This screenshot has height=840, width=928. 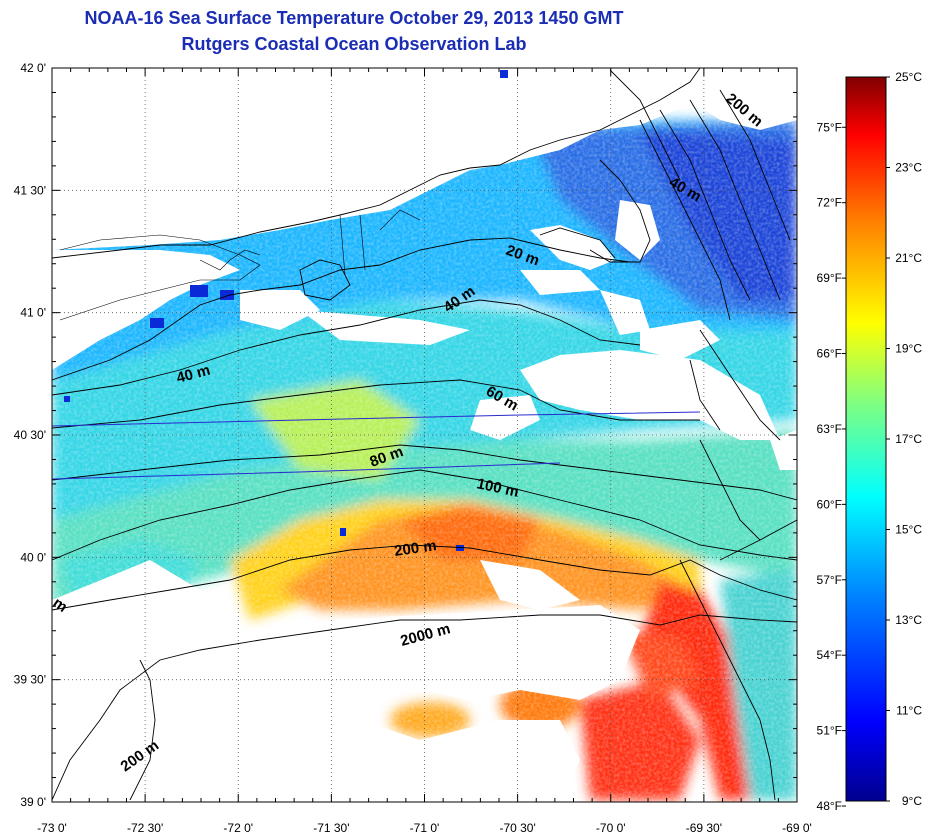 What do you see at coordinates (829, 504) in the screenshot?
I see `colorbar-fahrenheit-label: 60°F` at bounding box center [829, 504].